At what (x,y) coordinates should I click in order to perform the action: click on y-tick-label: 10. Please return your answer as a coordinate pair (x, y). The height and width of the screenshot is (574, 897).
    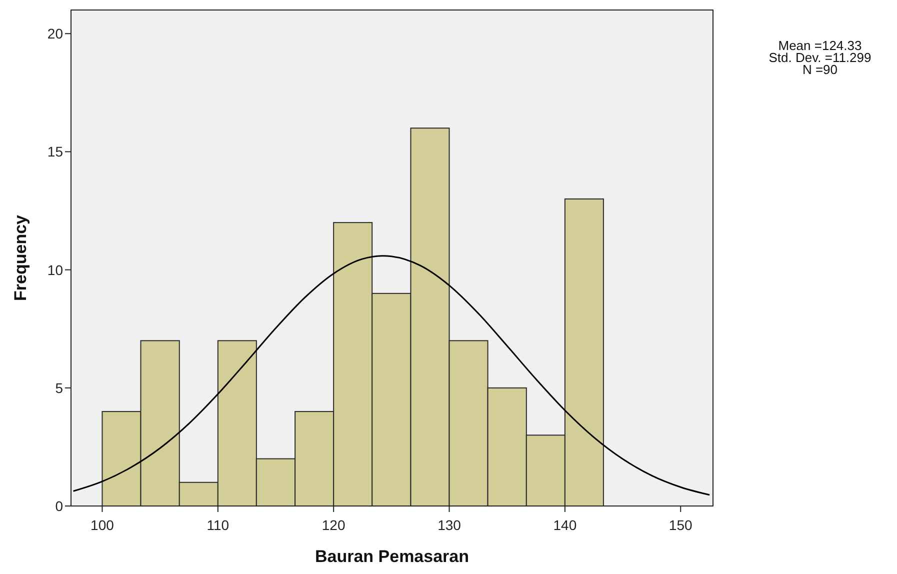
    Looking at the image, I should click on (55, 270).